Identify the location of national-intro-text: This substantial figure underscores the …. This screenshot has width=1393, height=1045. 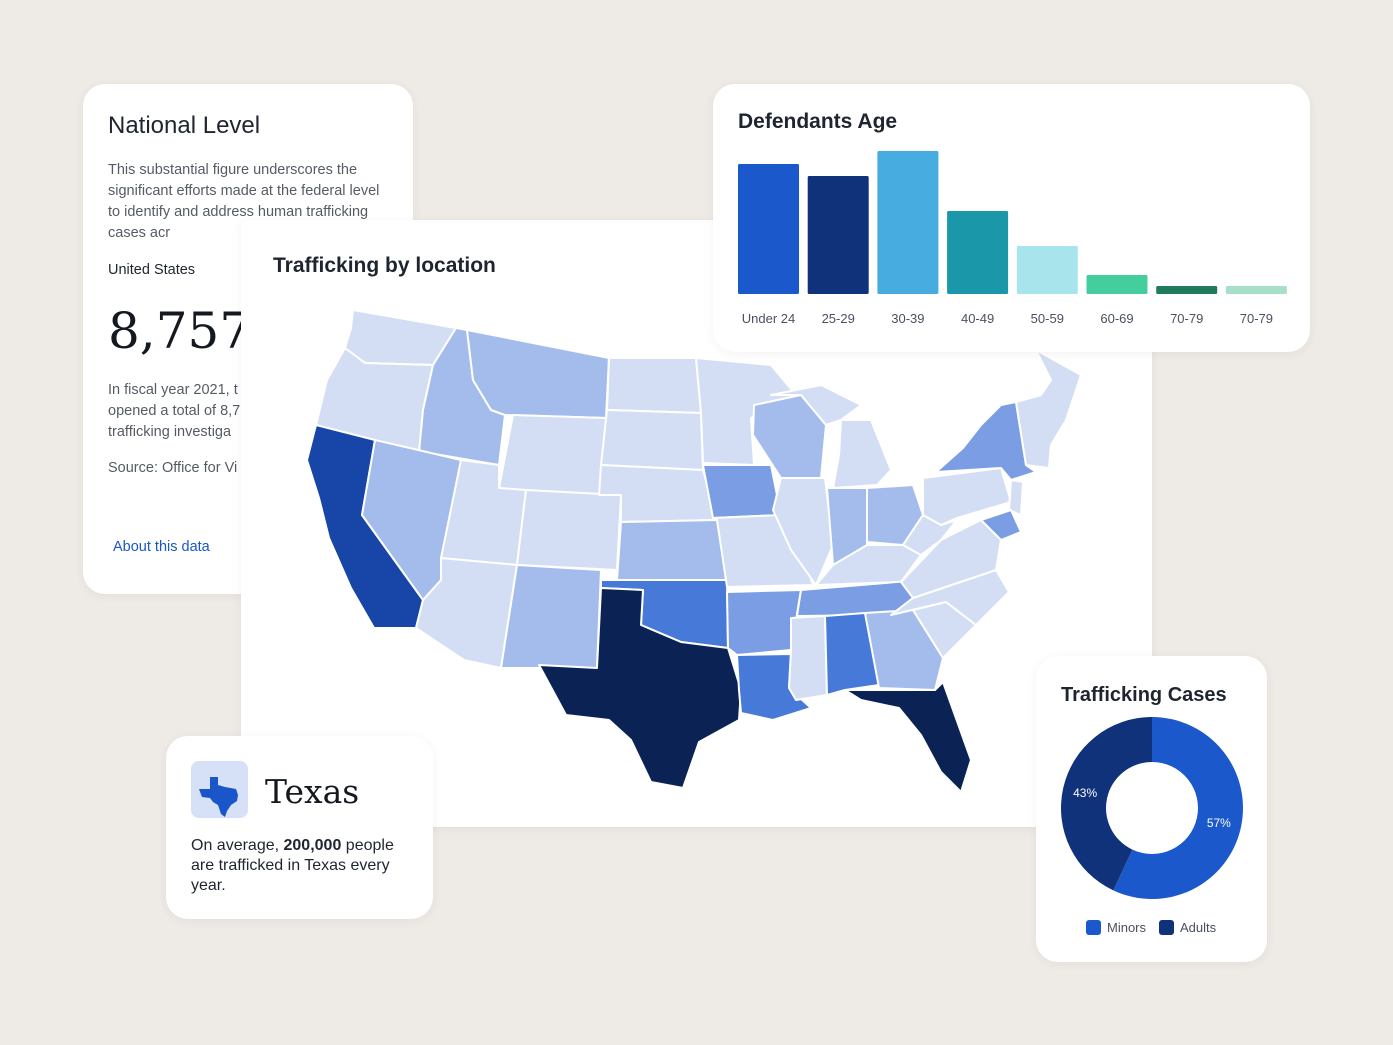
(244, 201).